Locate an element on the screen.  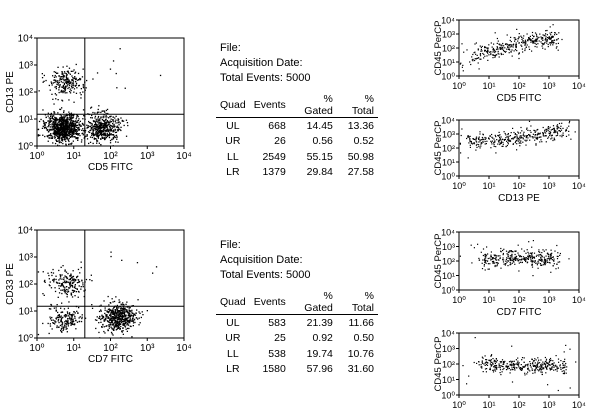
x-tick-label: 10⁴ is located at coordinates (579, 186).